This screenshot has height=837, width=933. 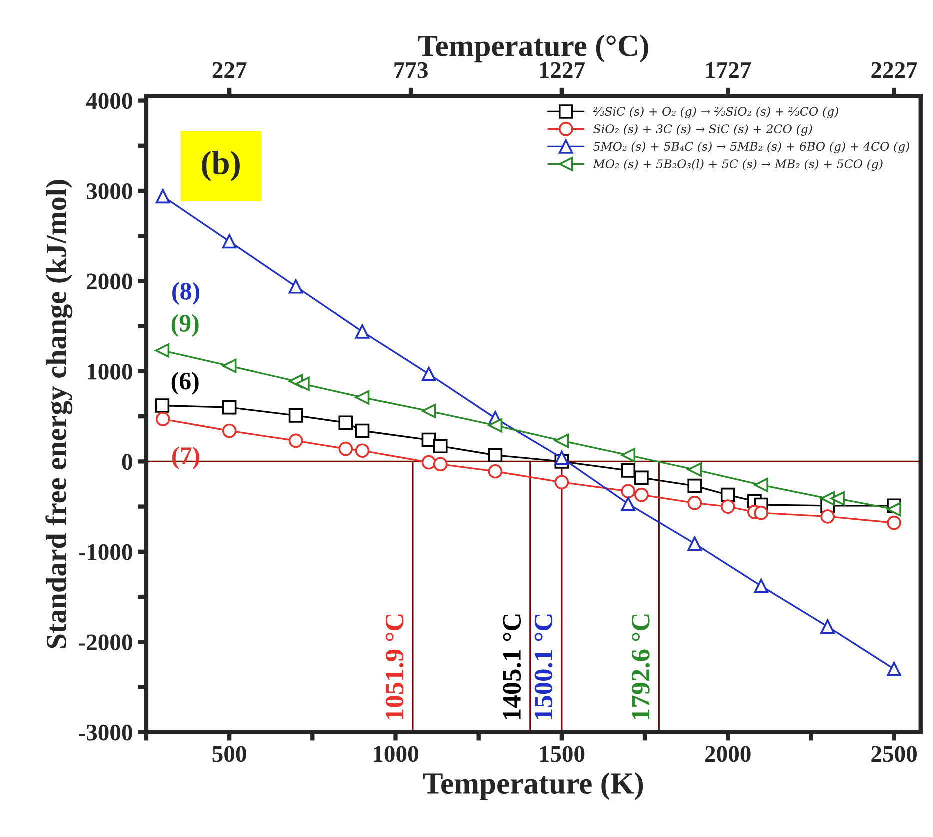 I want to click on ref-line-label: 1500.1 °C, so click(x=543, y=667).